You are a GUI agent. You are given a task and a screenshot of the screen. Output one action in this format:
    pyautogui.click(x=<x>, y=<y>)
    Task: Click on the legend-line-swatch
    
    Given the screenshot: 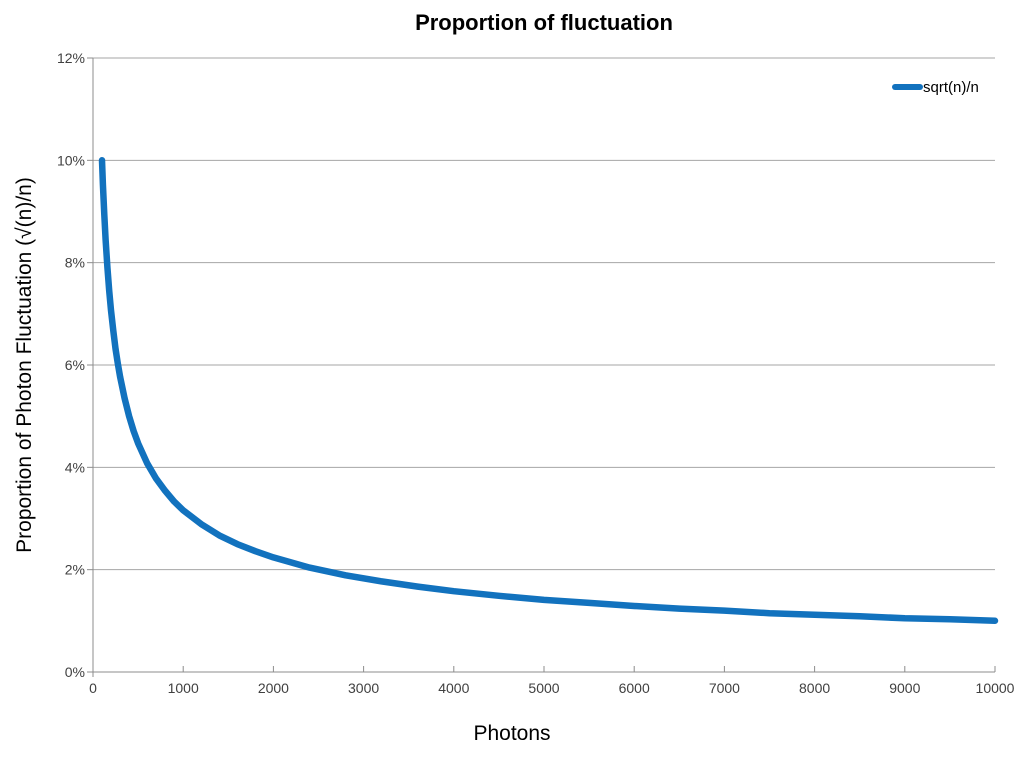 What is the action you would take?
    pyautogui.click(x=907, y=87)
    